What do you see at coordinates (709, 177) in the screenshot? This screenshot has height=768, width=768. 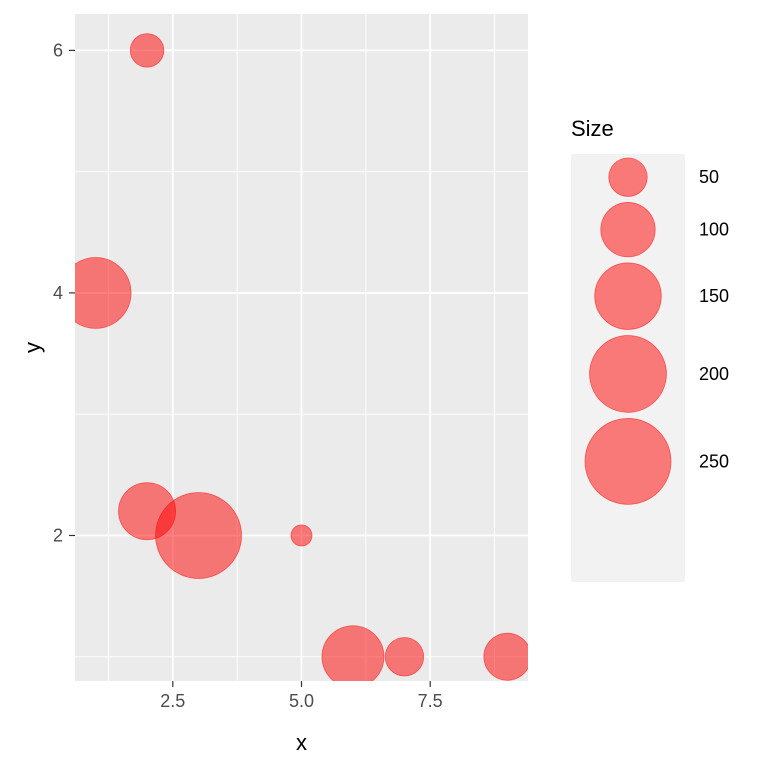 I see `legend-label: 50` at bounding box center [709, 177].